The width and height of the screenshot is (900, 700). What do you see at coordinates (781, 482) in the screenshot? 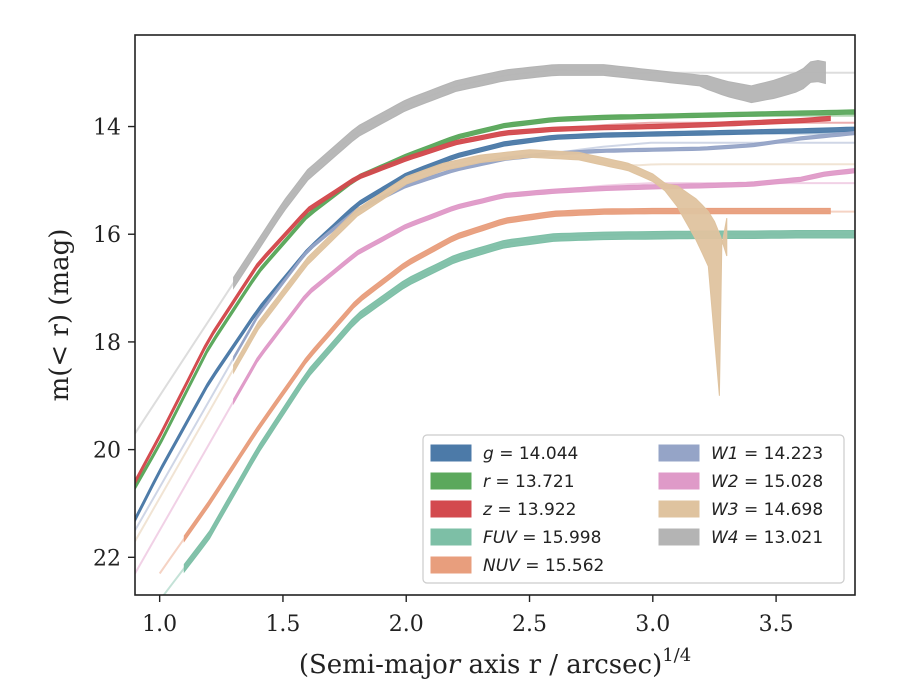
I see `legend-band-value: = 15.028` at bounding box center [781, 482].